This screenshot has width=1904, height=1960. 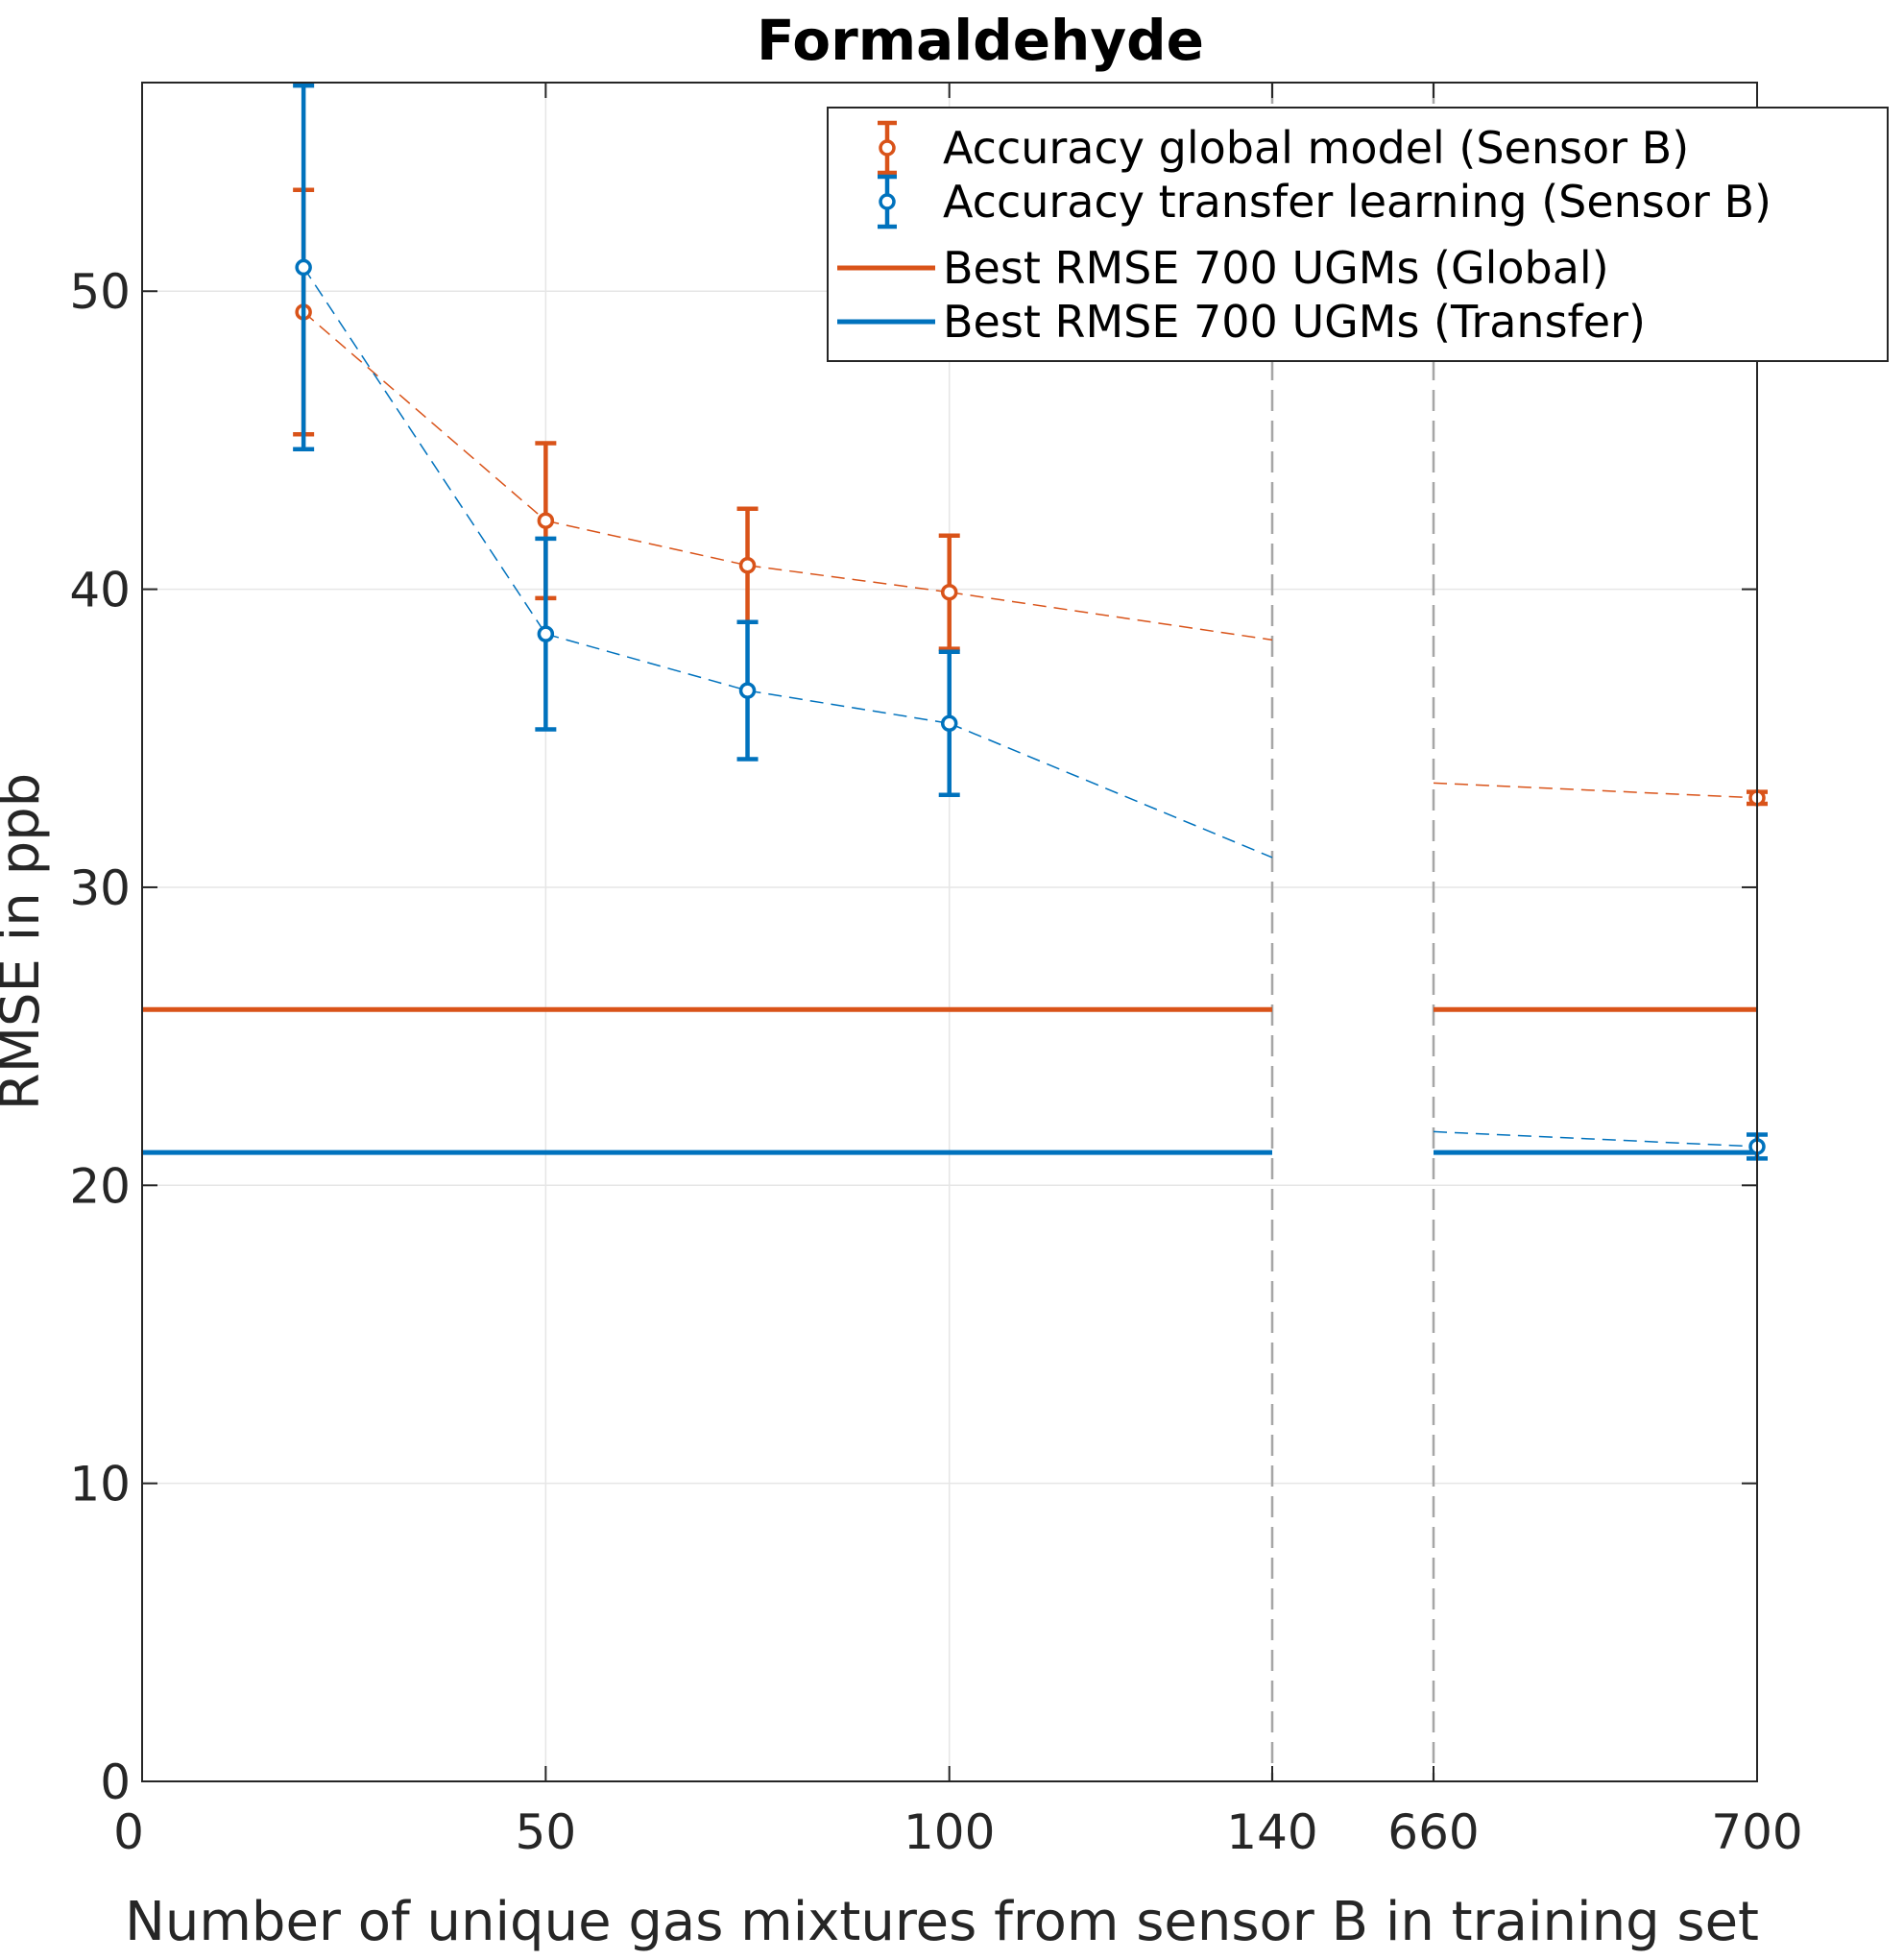 What do you see at coordinates (116, 1782) in the screenshot?
I see `y-tick-label: 0` at bounding box center [116, 1782].